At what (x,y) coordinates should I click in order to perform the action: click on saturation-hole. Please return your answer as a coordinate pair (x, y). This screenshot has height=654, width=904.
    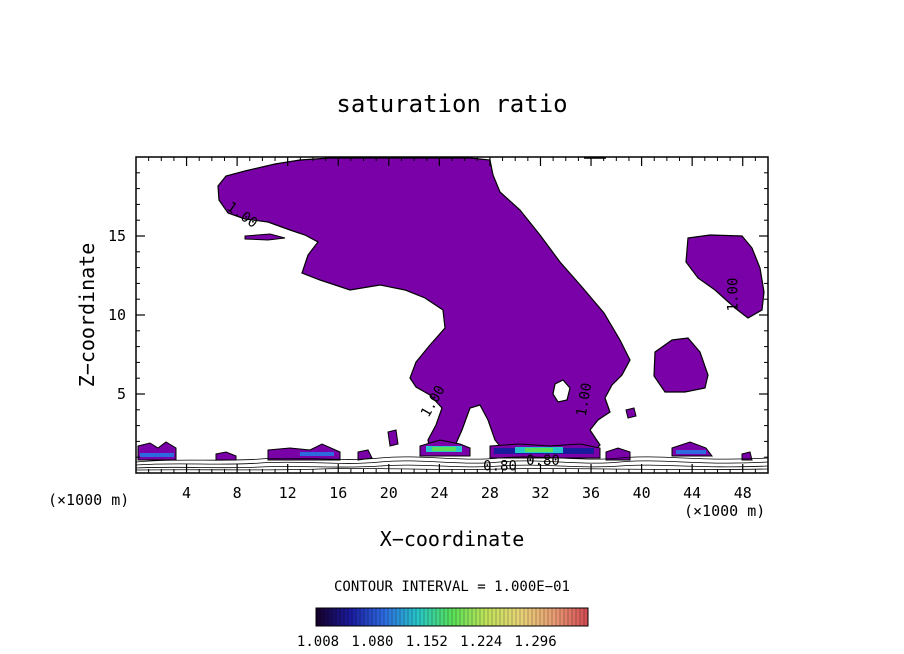
    Looking at the image, I should click on (561, 391).